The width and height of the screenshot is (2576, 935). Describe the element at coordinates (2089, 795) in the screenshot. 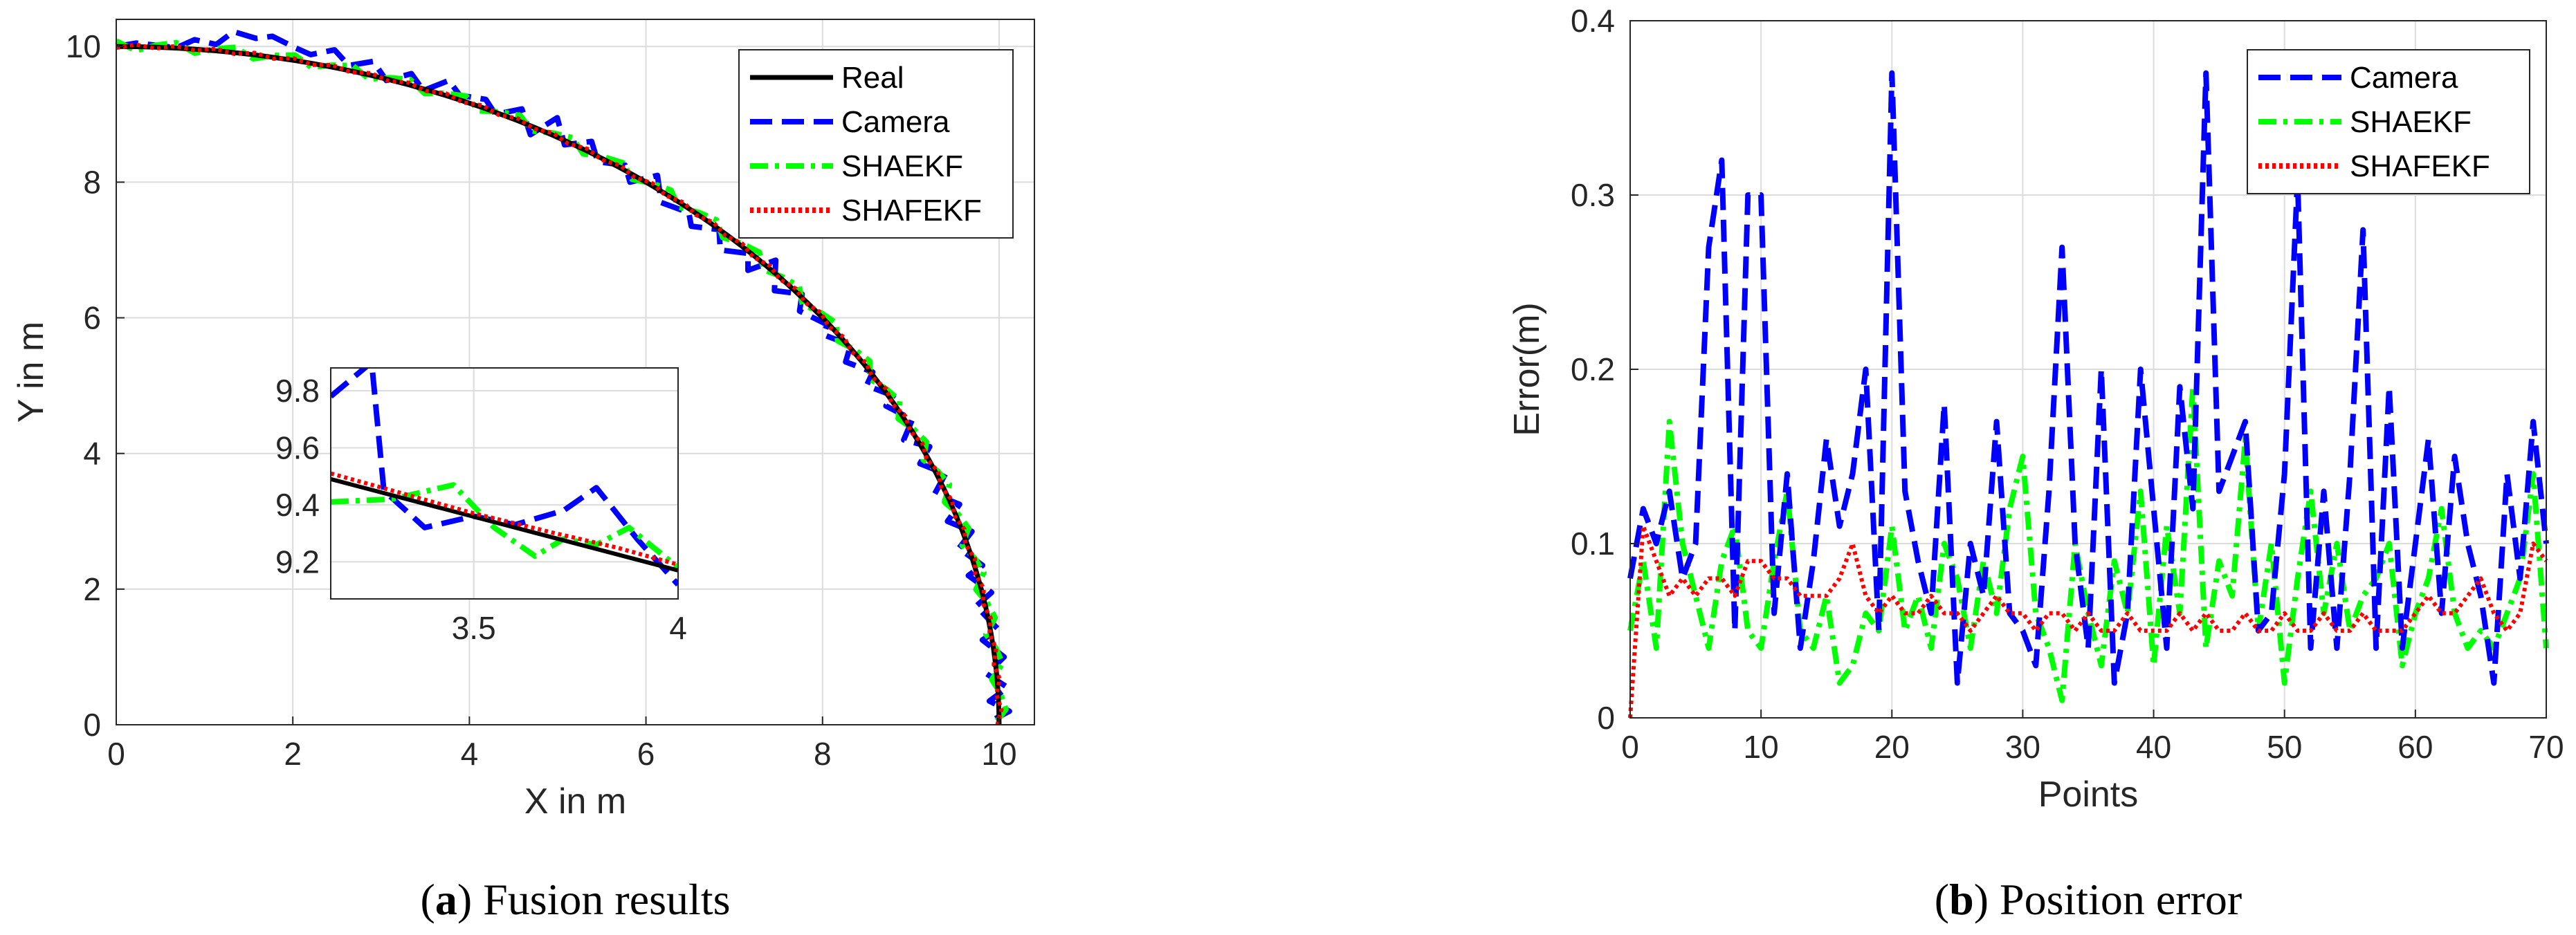

I see `x-axis-label-b: Points` at that location.